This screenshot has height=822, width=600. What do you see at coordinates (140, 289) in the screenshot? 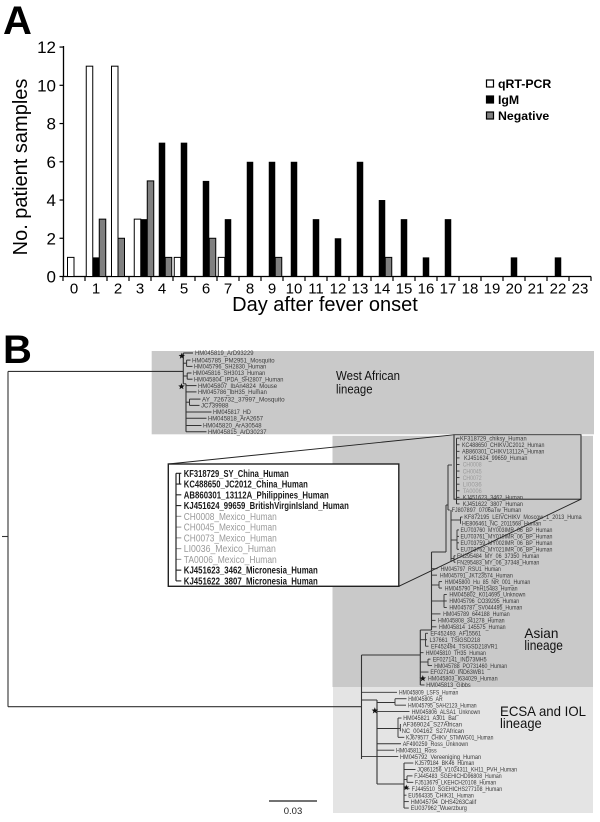
I see `svg-text: 3` at bounding box center [140, 289].